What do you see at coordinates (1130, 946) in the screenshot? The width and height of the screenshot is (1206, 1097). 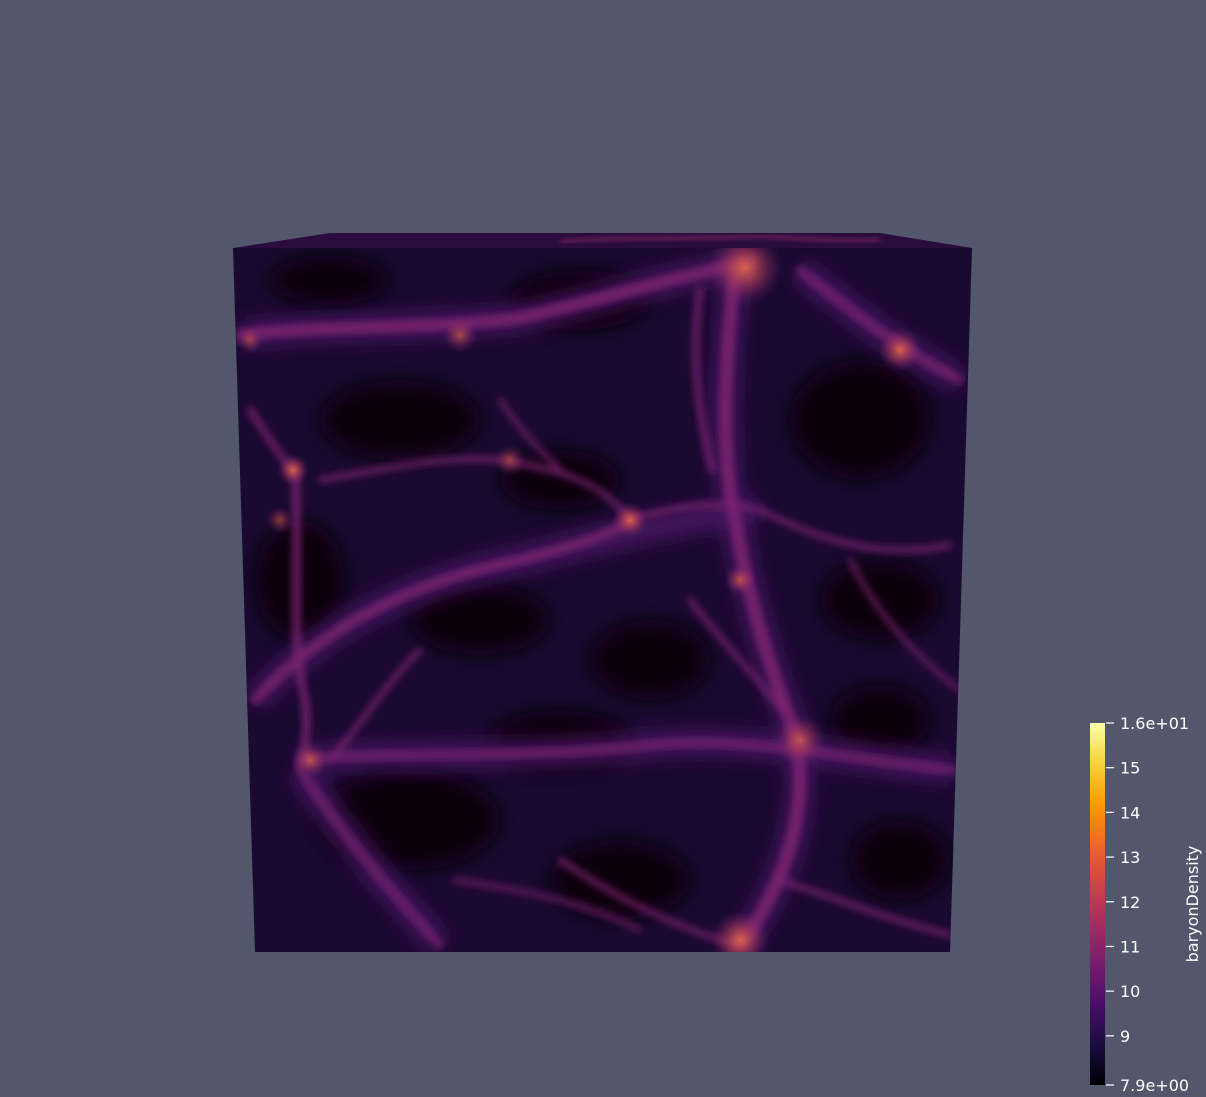 I see `colorbar-tick-label: 11` at bounding box center [1130, 946].